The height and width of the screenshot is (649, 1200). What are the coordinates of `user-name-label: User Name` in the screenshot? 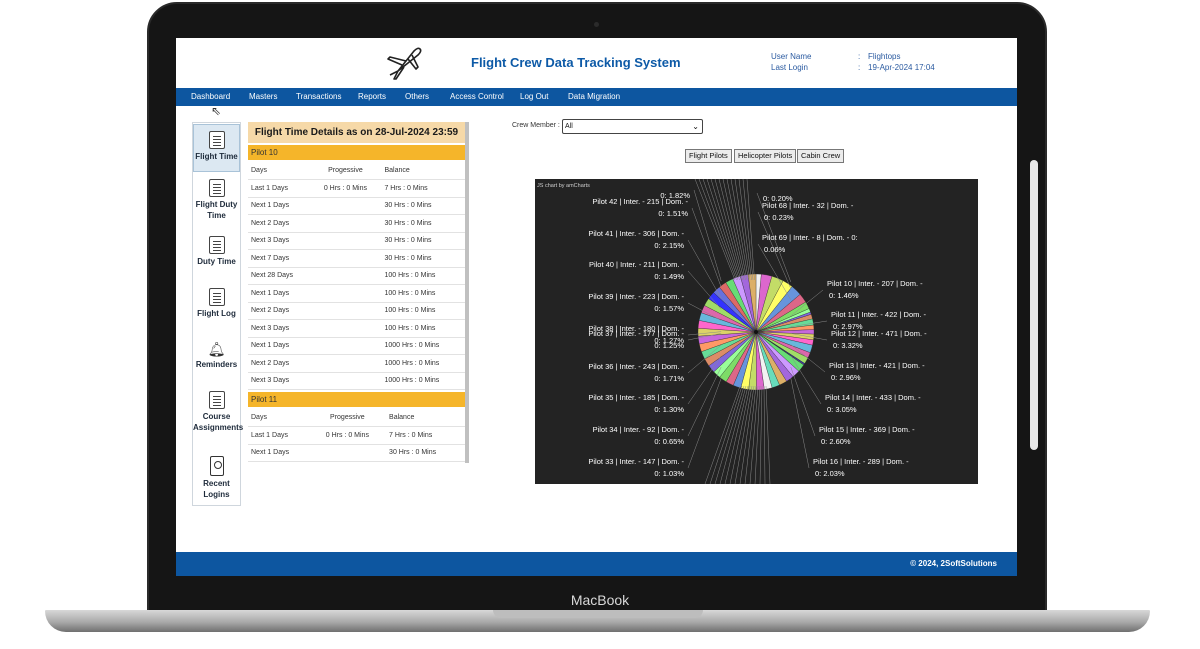 It's located at (791, 56).